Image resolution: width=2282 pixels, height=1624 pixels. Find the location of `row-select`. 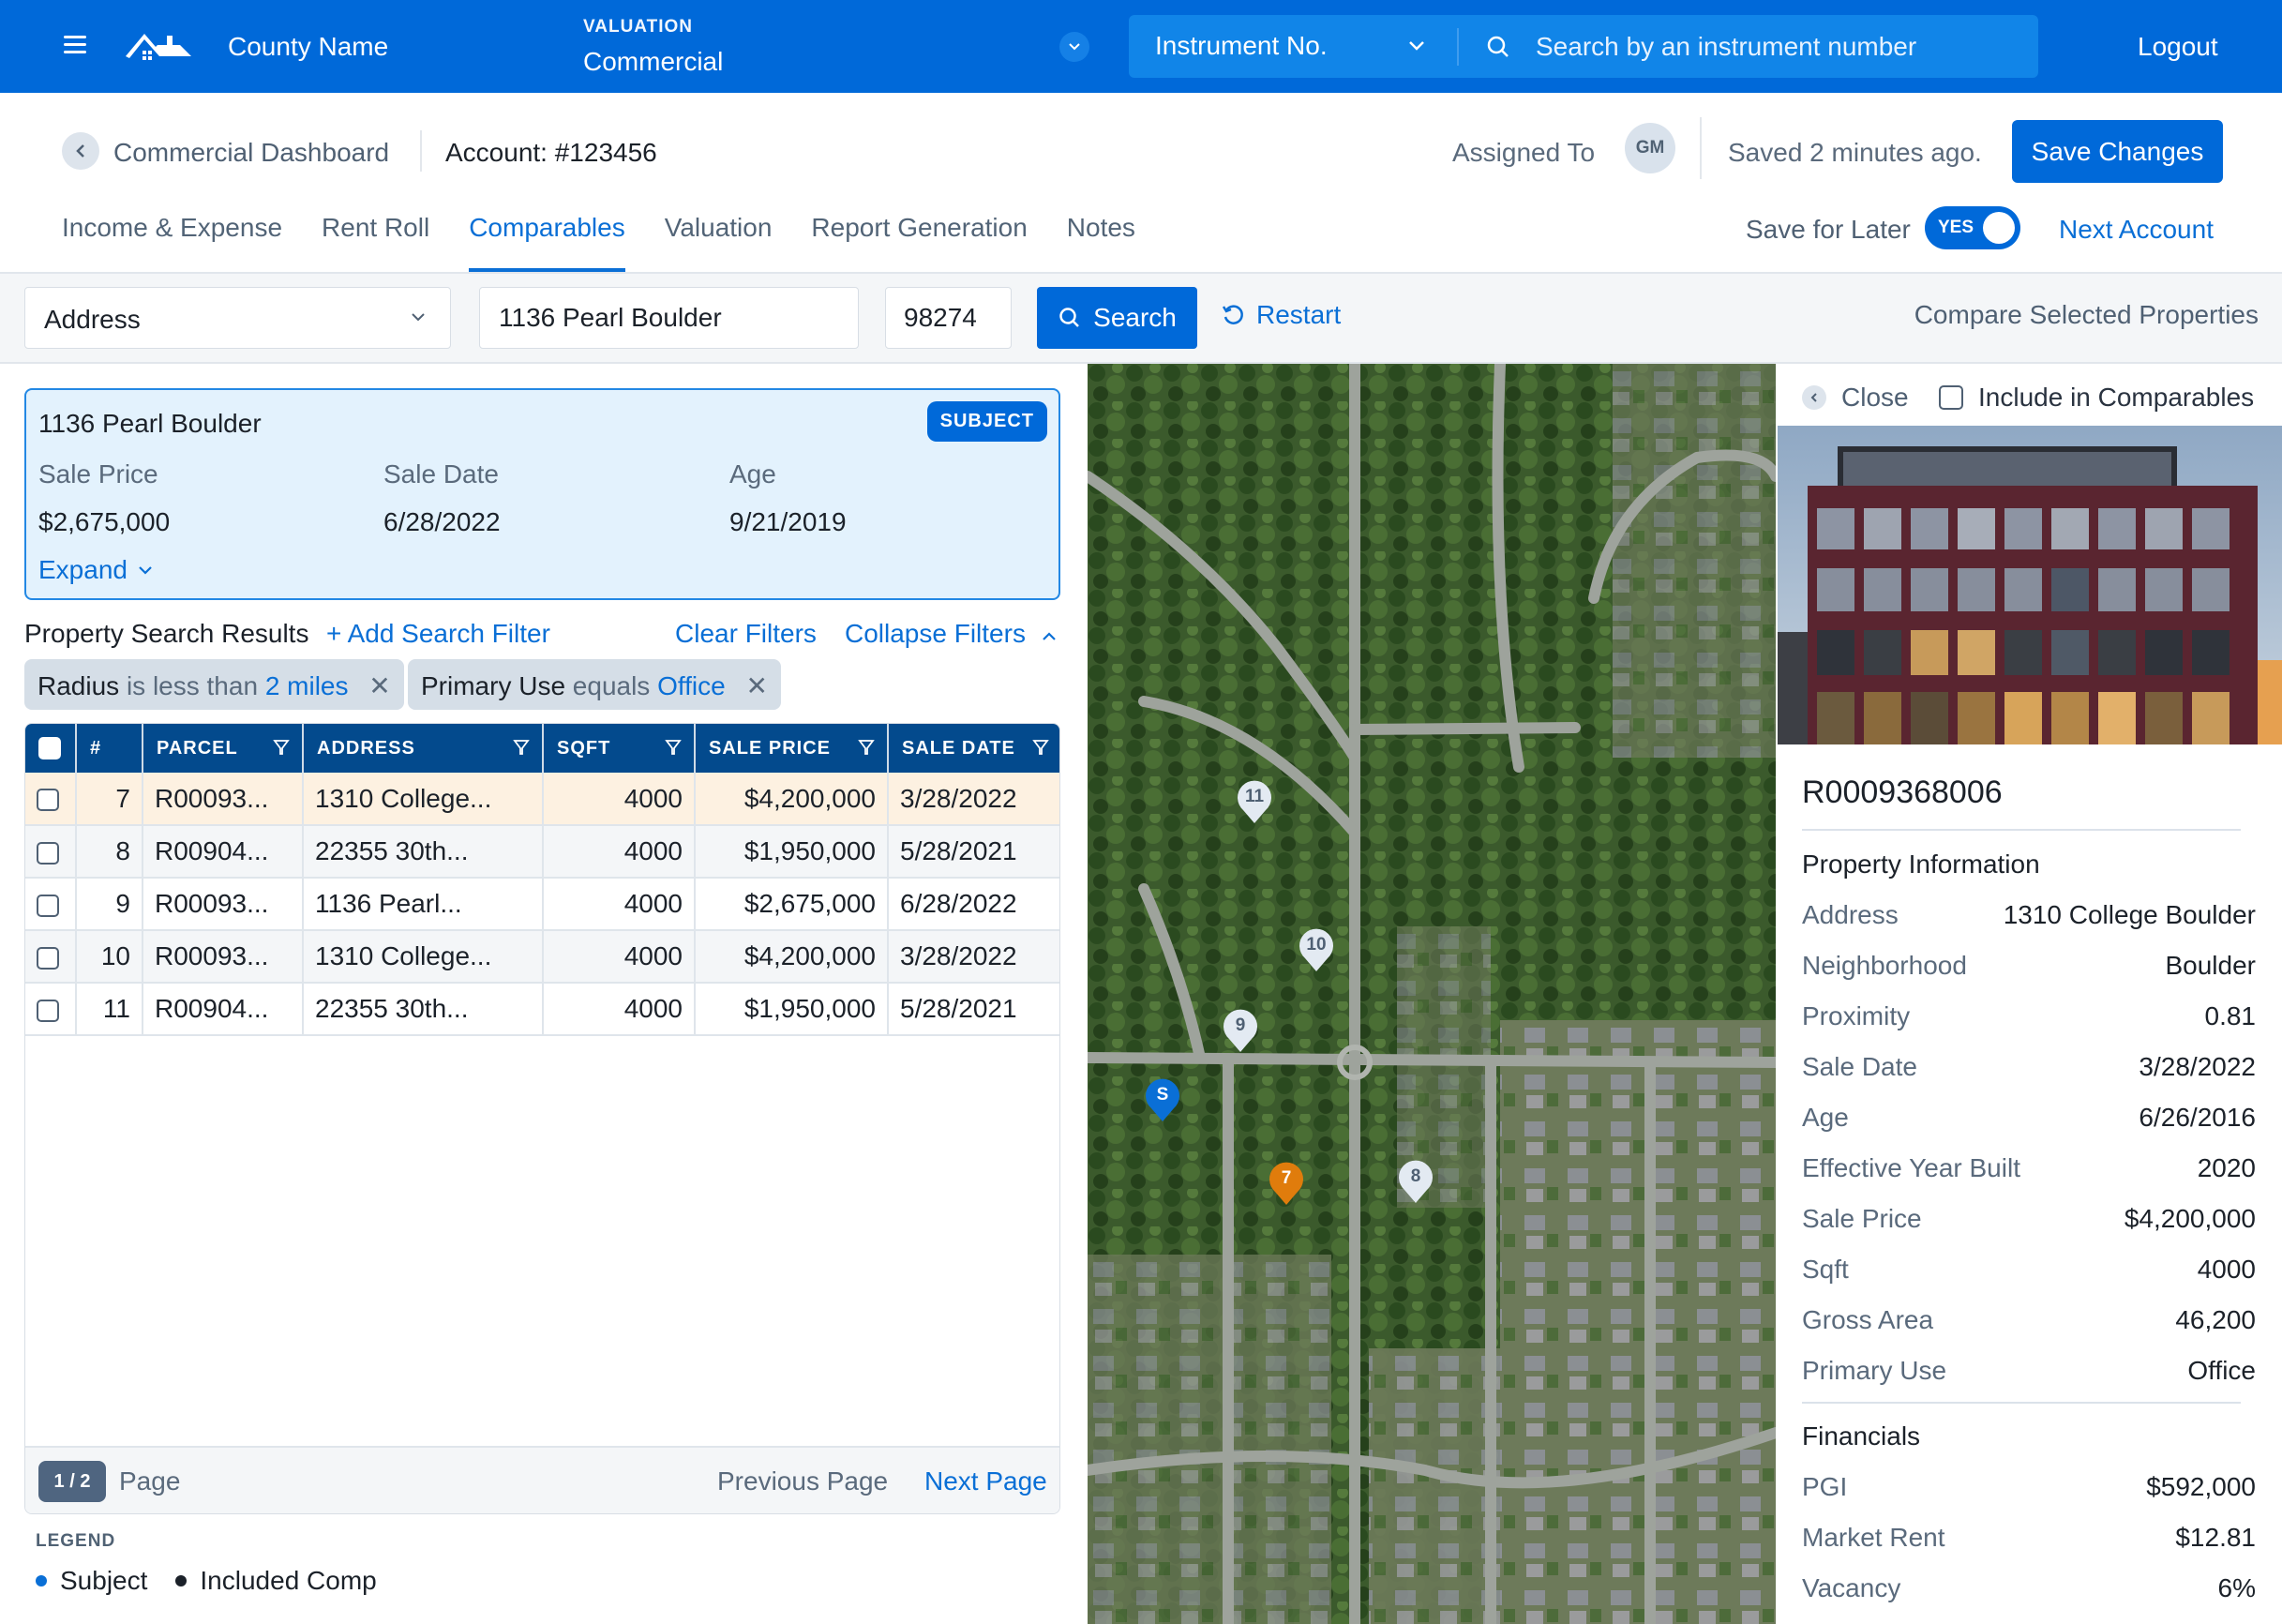

row-select is located at coordinates (51, 957).